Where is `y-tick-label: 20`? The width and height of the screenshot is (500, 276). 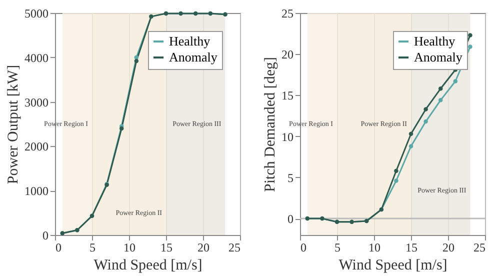 y-tick-label: 20 is located at coordinates (288, 55).